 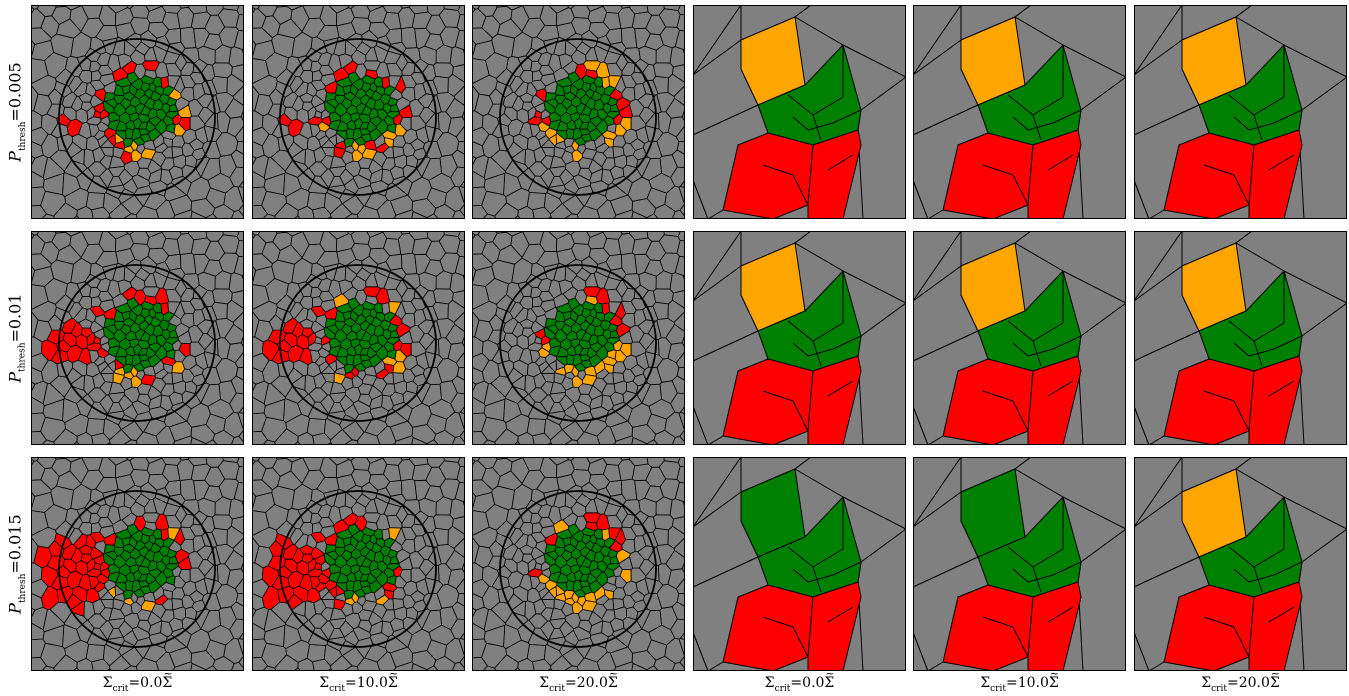 What do you see at coordinates (1240, 338) in the screenshot?
I see `panel-frame` at bounding box center [1240, 338].